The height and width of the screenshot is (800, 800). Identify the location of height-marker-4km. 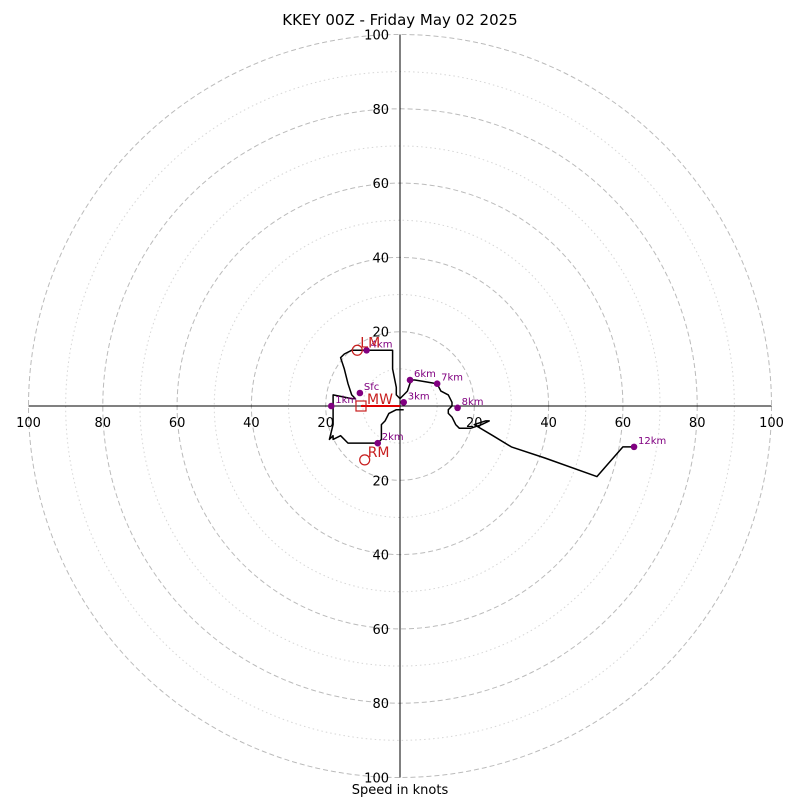
(366, 350).